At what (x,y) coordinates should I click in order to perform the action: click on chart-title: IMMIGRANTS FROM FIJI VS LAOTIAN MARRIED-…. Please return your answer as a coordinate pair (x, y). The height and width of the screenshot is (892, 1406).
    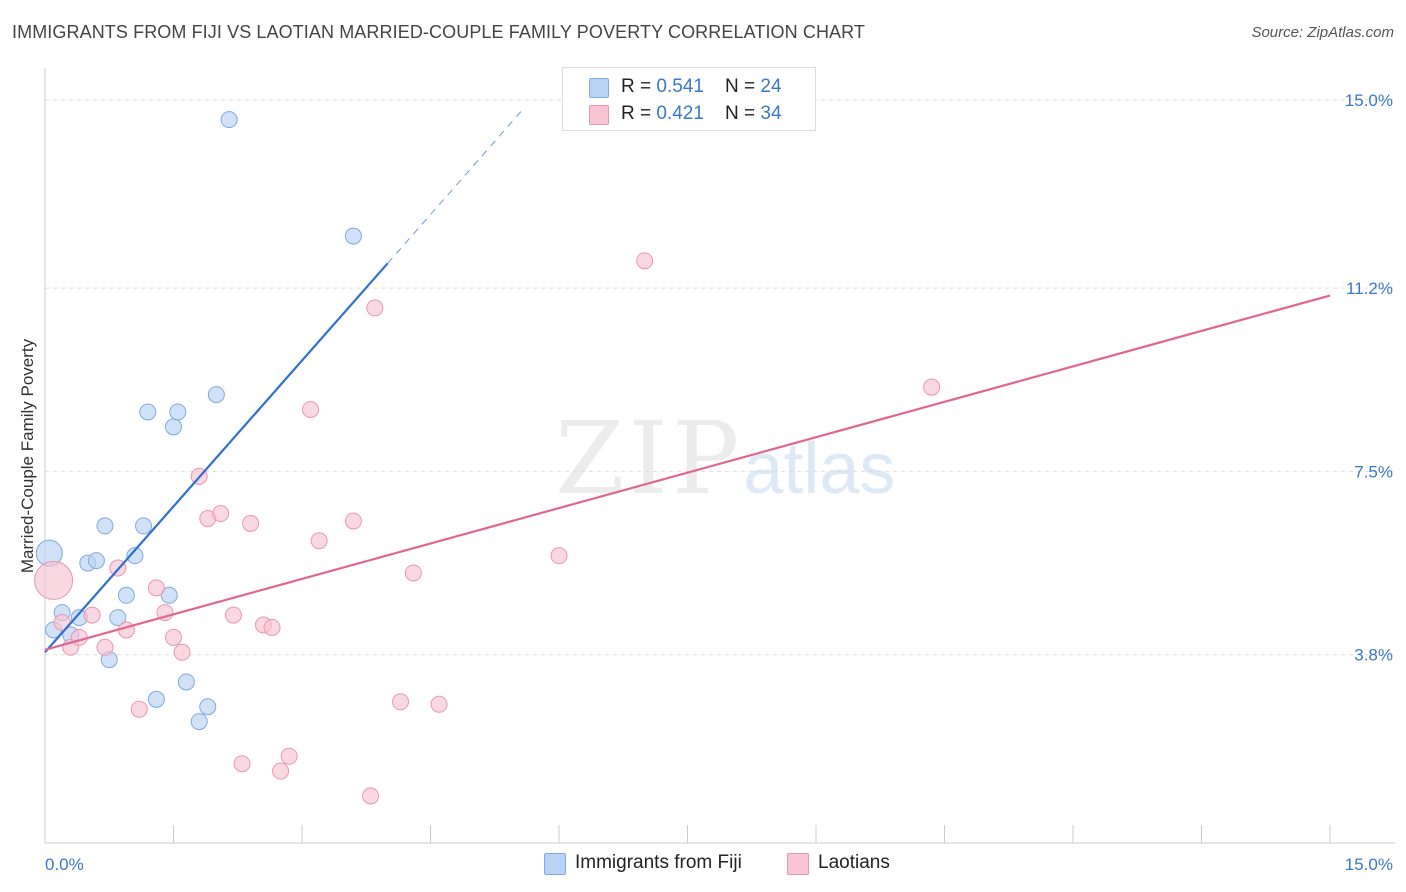
    Looking at the image, I should click on (439, 32).